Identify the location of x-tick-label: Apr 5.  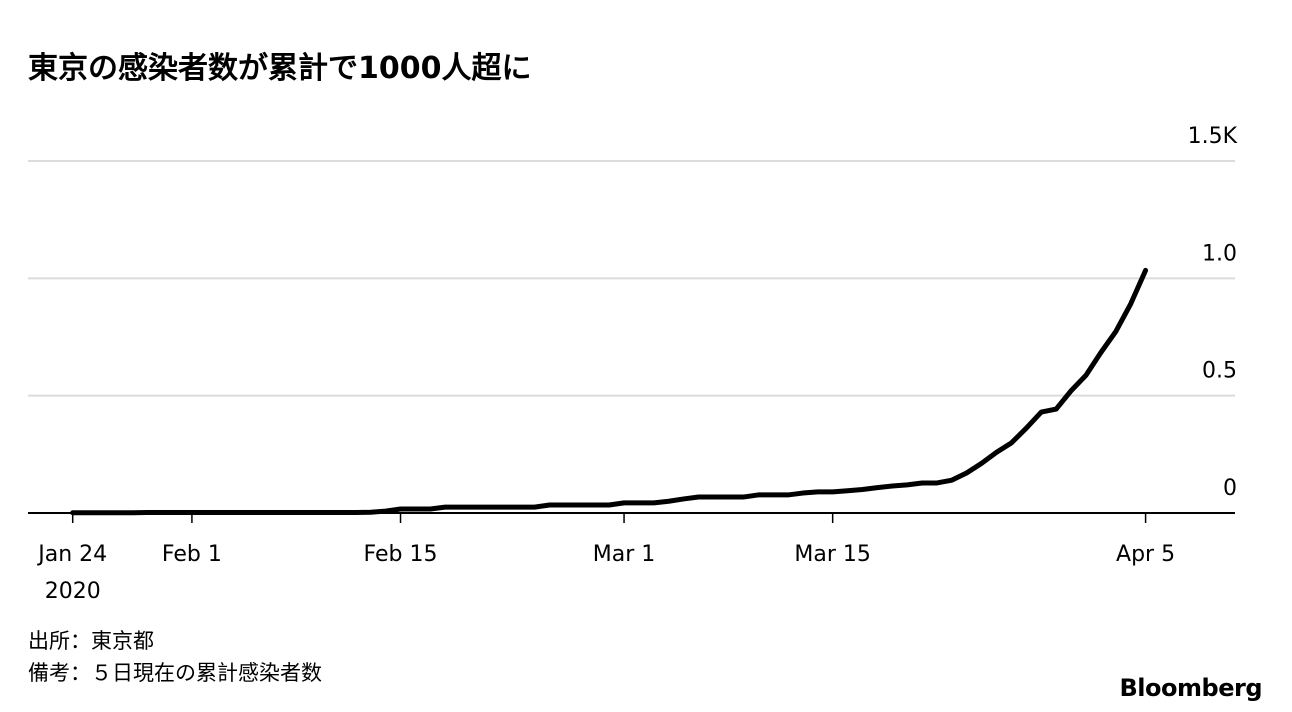
(1145, 554).